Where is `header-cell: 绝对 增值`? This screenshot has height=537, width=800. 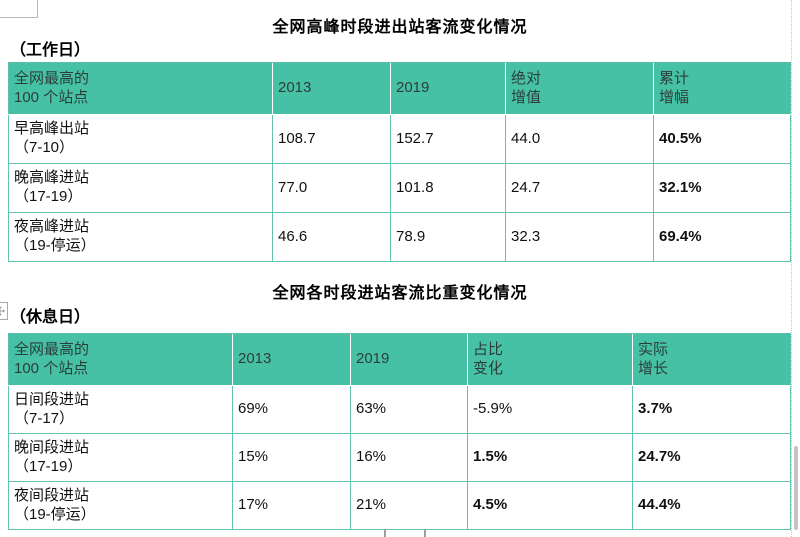 header-cell: 绝对 增值 is located at coordinates (579, 88).